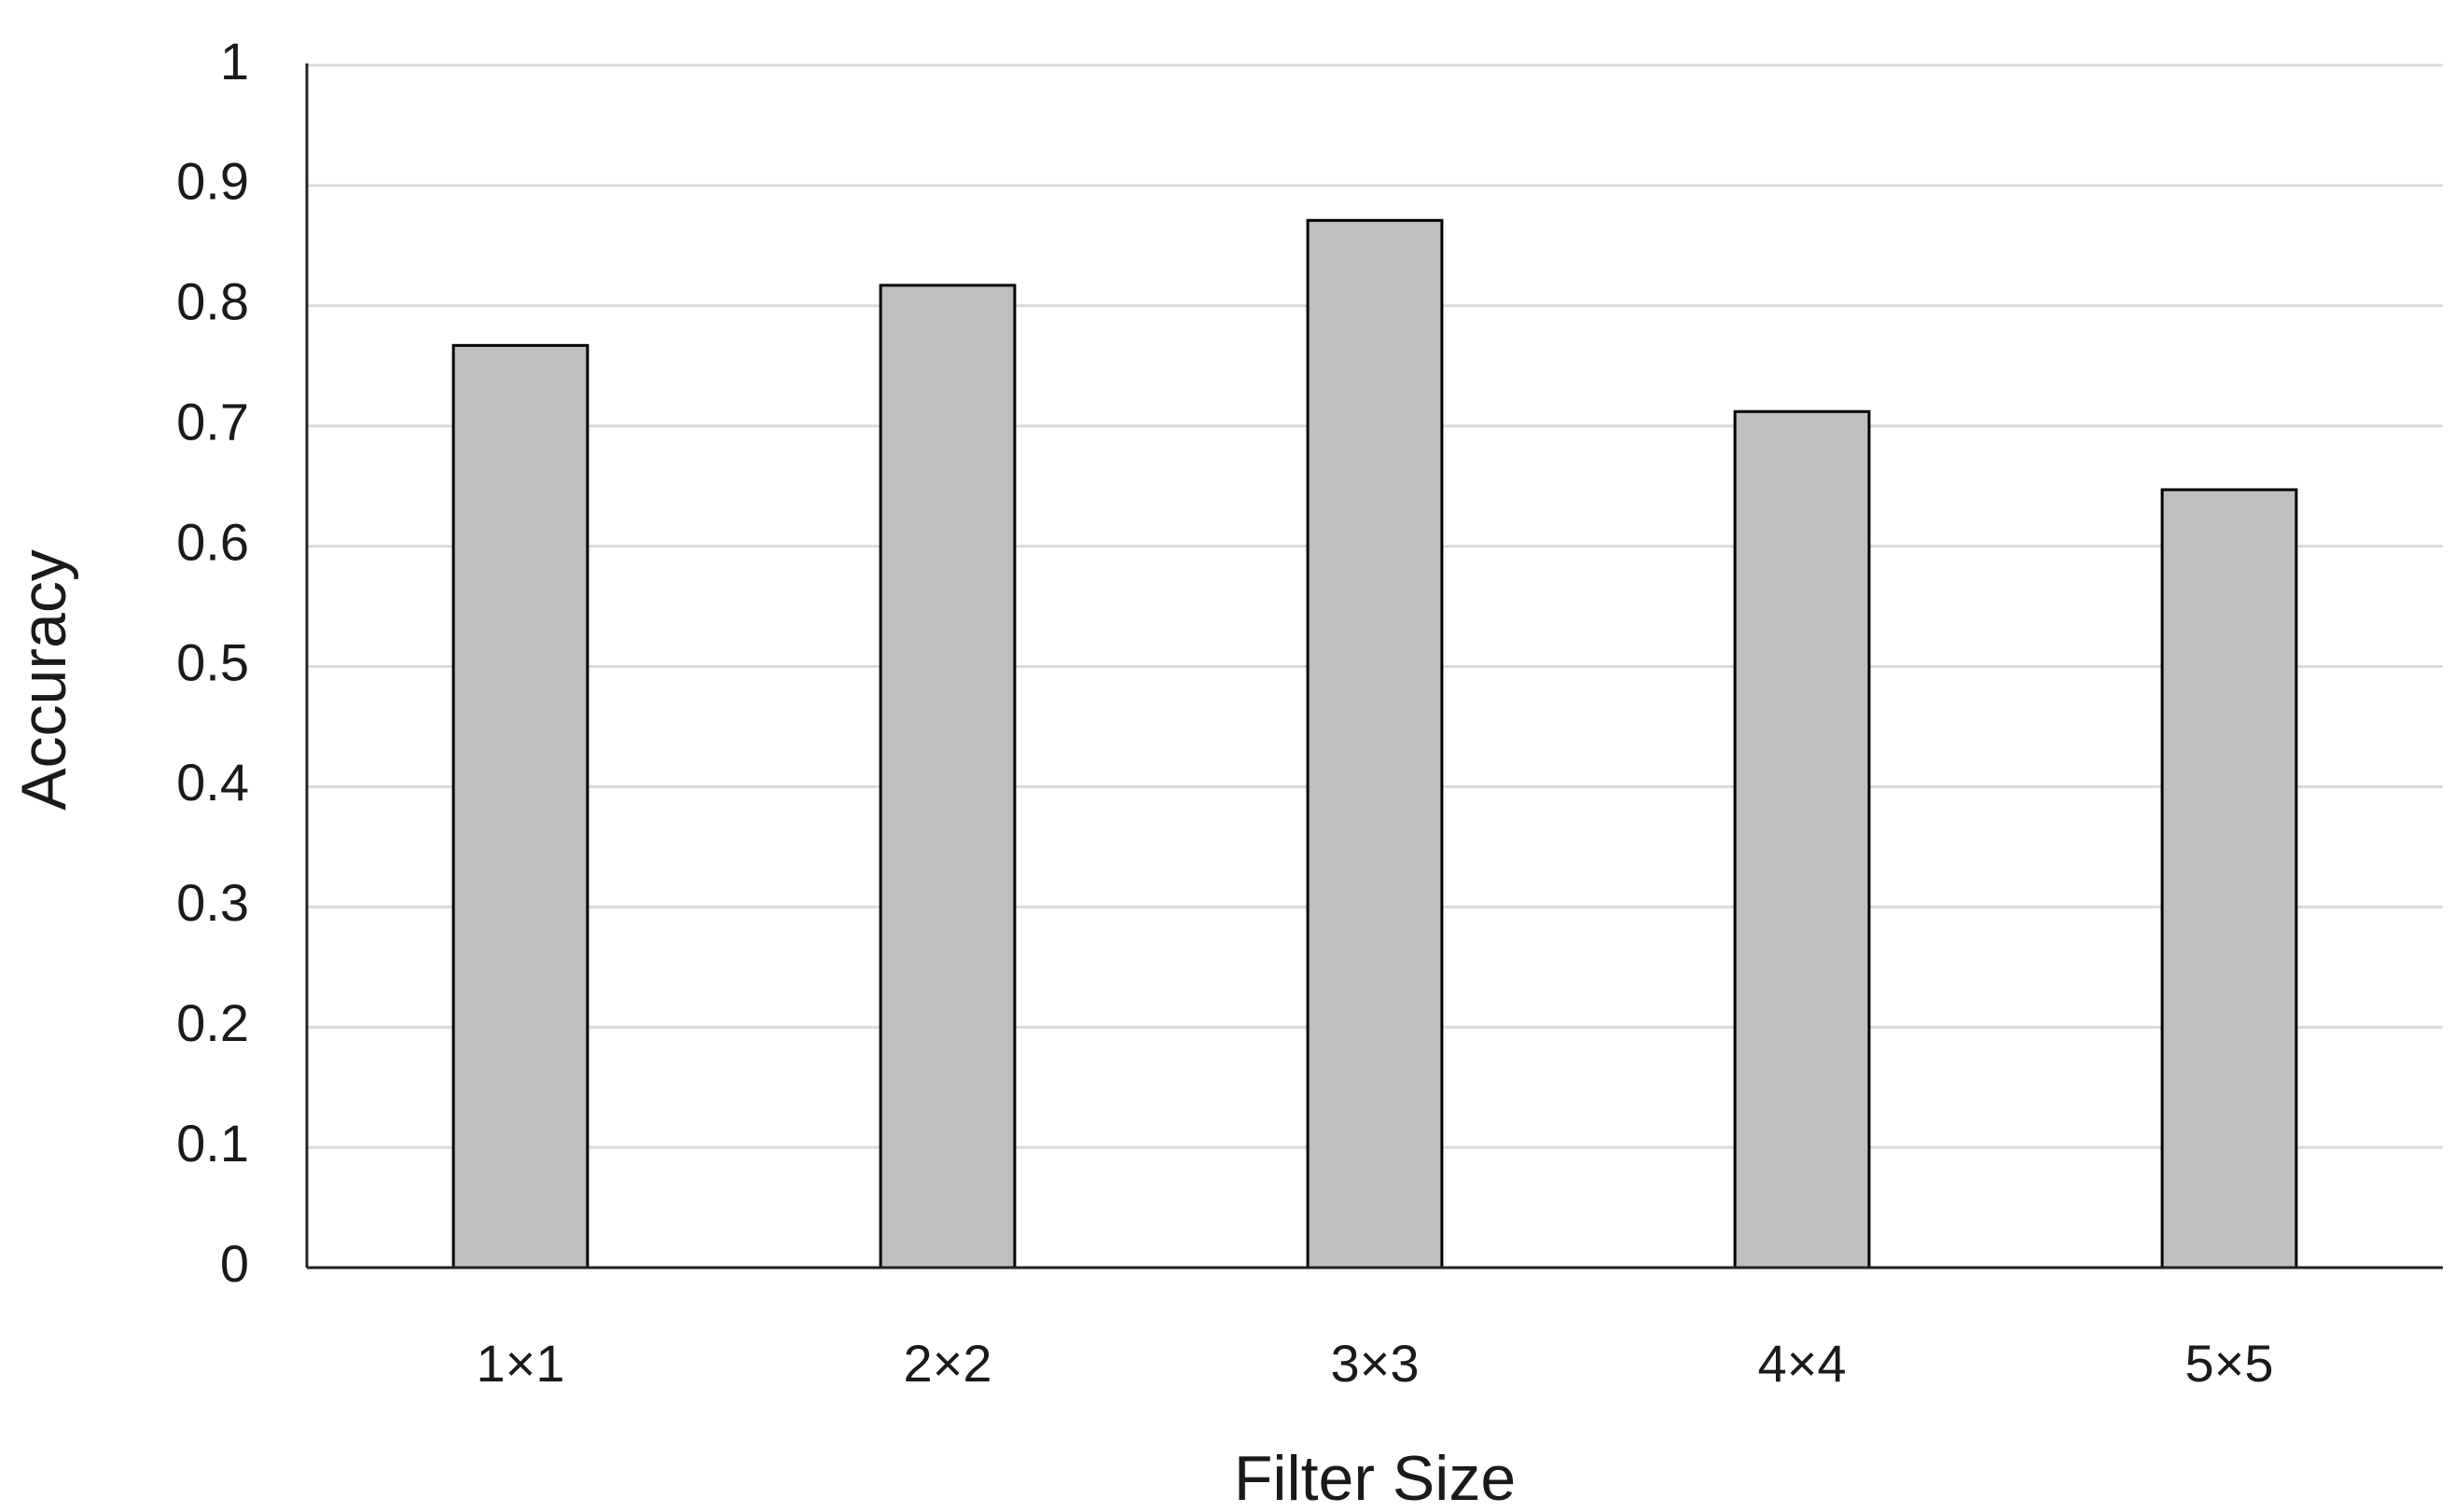  What do you see at coordinates (2230, 1363) in the screenshot?
I see `x-tick-label: 5×5` at bounding box center [2230, 1363].